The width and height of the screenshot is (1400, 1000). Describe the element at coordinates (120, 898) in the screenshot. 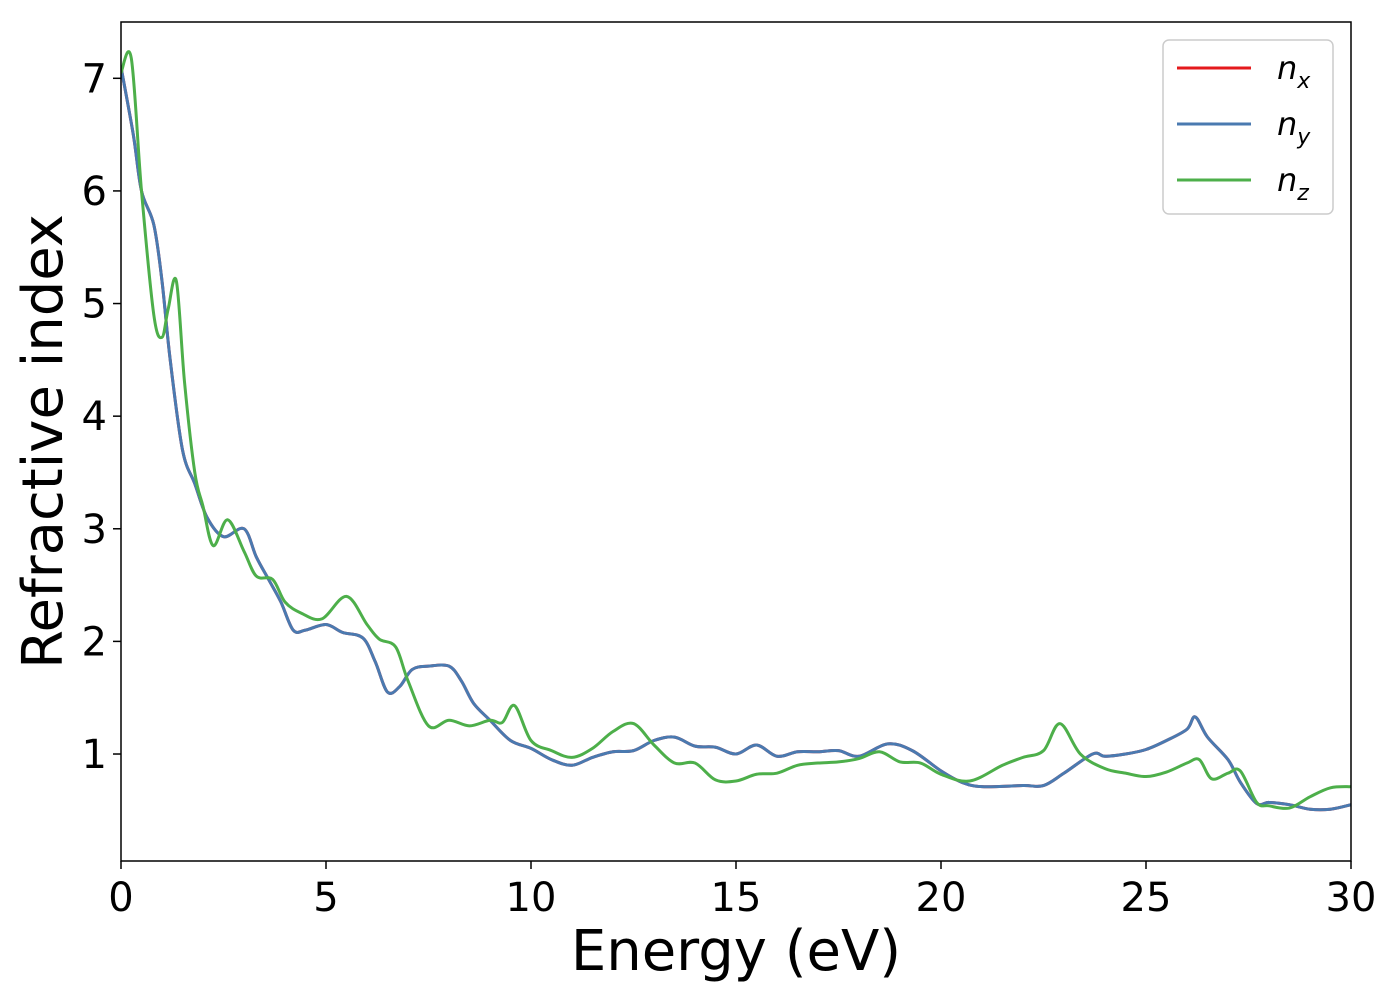

I see `x-tick-label: 0` at that location.